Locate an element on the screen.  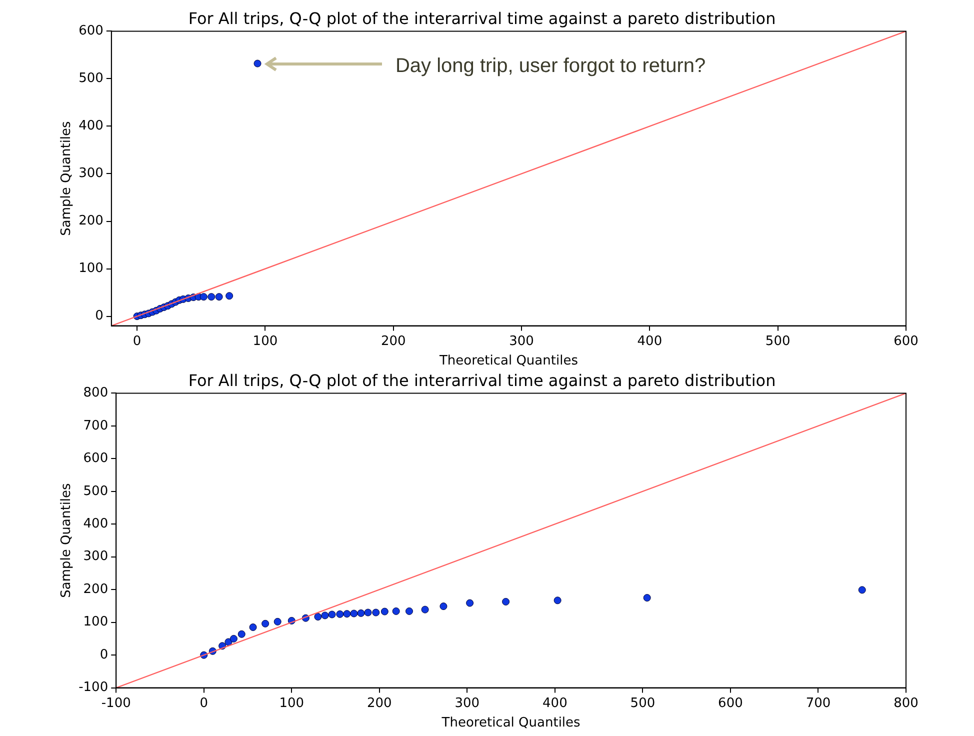
annotation: Day long trip, user forgot to return? is located at coordinates (550, 66).